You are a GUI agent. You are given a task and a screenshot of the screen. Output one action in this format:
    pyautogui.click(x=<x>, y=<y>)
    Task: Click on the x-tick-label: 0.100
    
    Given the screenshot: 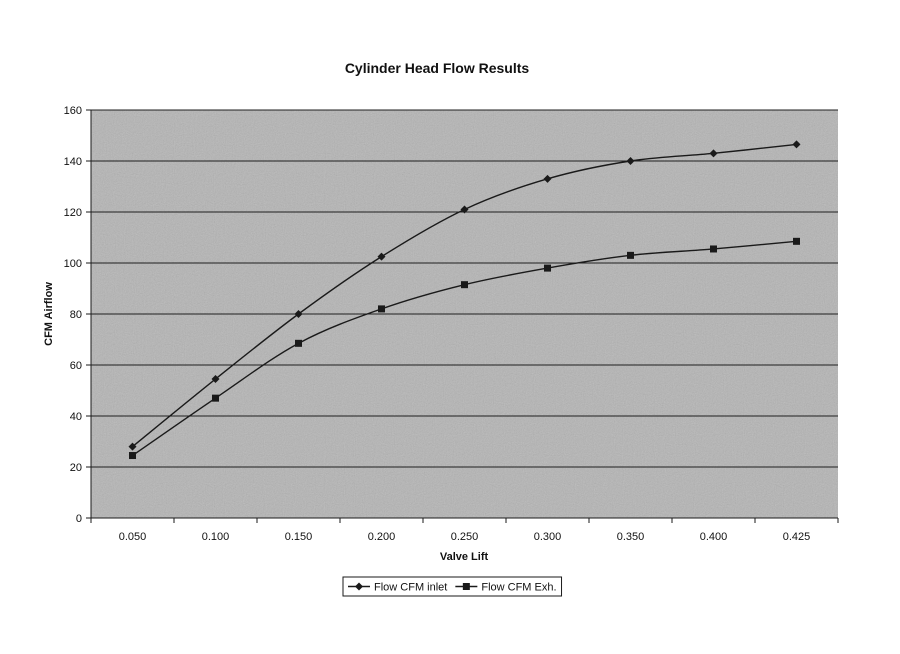 What is the action you would take?
    pyautogui.click(x=216, y=537)
    